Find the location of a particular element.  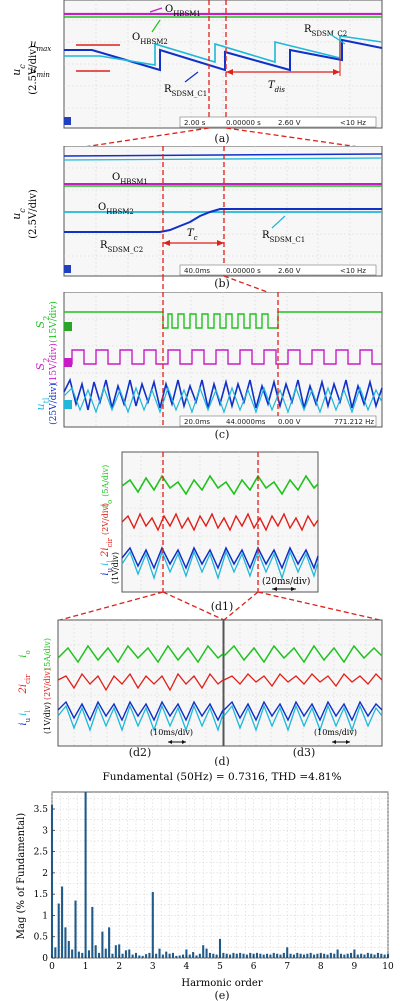

trace-s2-sub is located at coordinates (223, 320).